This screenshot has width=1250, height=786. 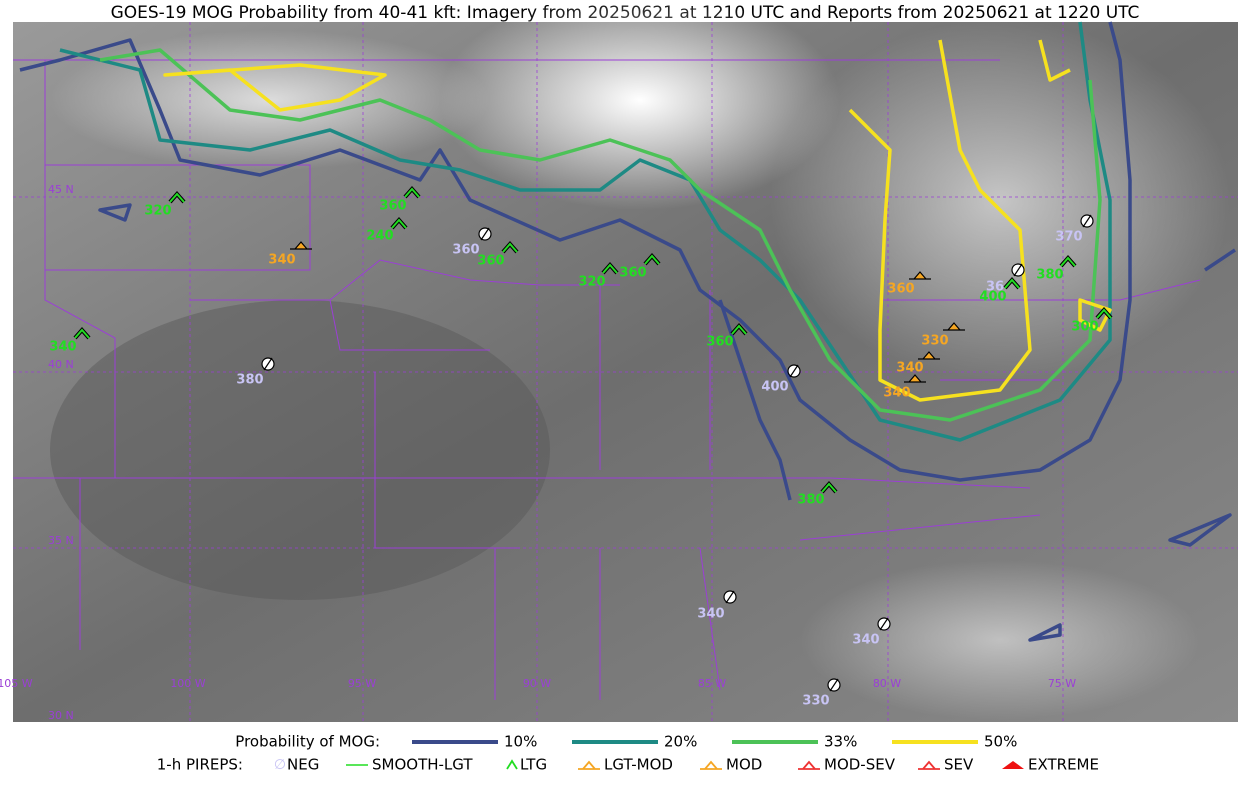 What do you see at coordinates (860, 765) in the screenshot?
I see `legend-label: MOD-SEV` at bounding box center [860, 765].